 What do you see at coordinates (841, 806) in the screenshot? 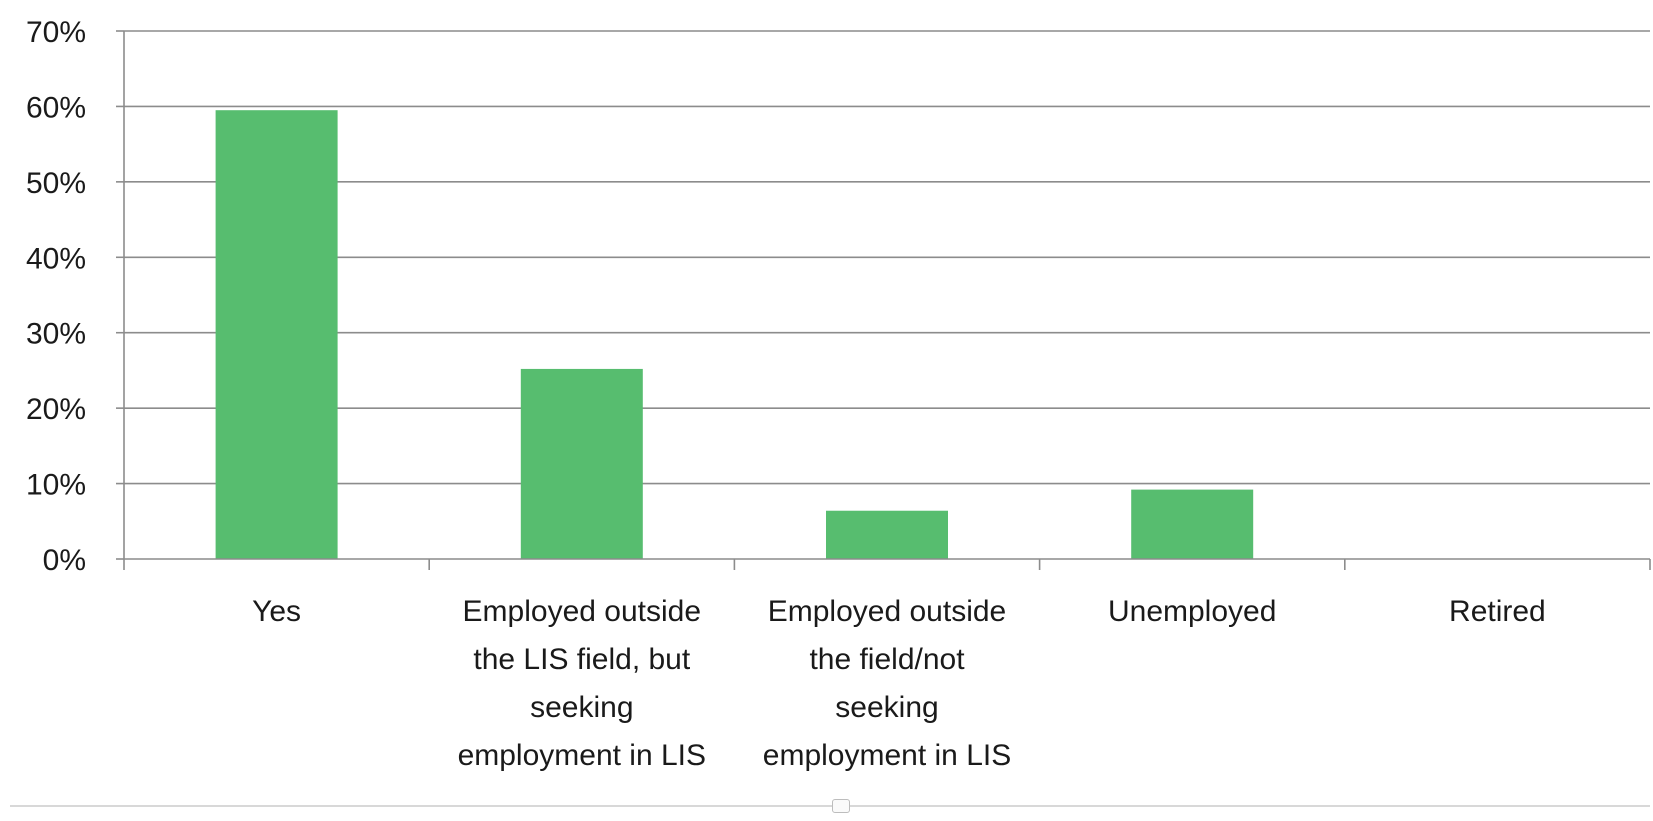
I see `scrollbar-thumb` at bounding box center [841, 806].